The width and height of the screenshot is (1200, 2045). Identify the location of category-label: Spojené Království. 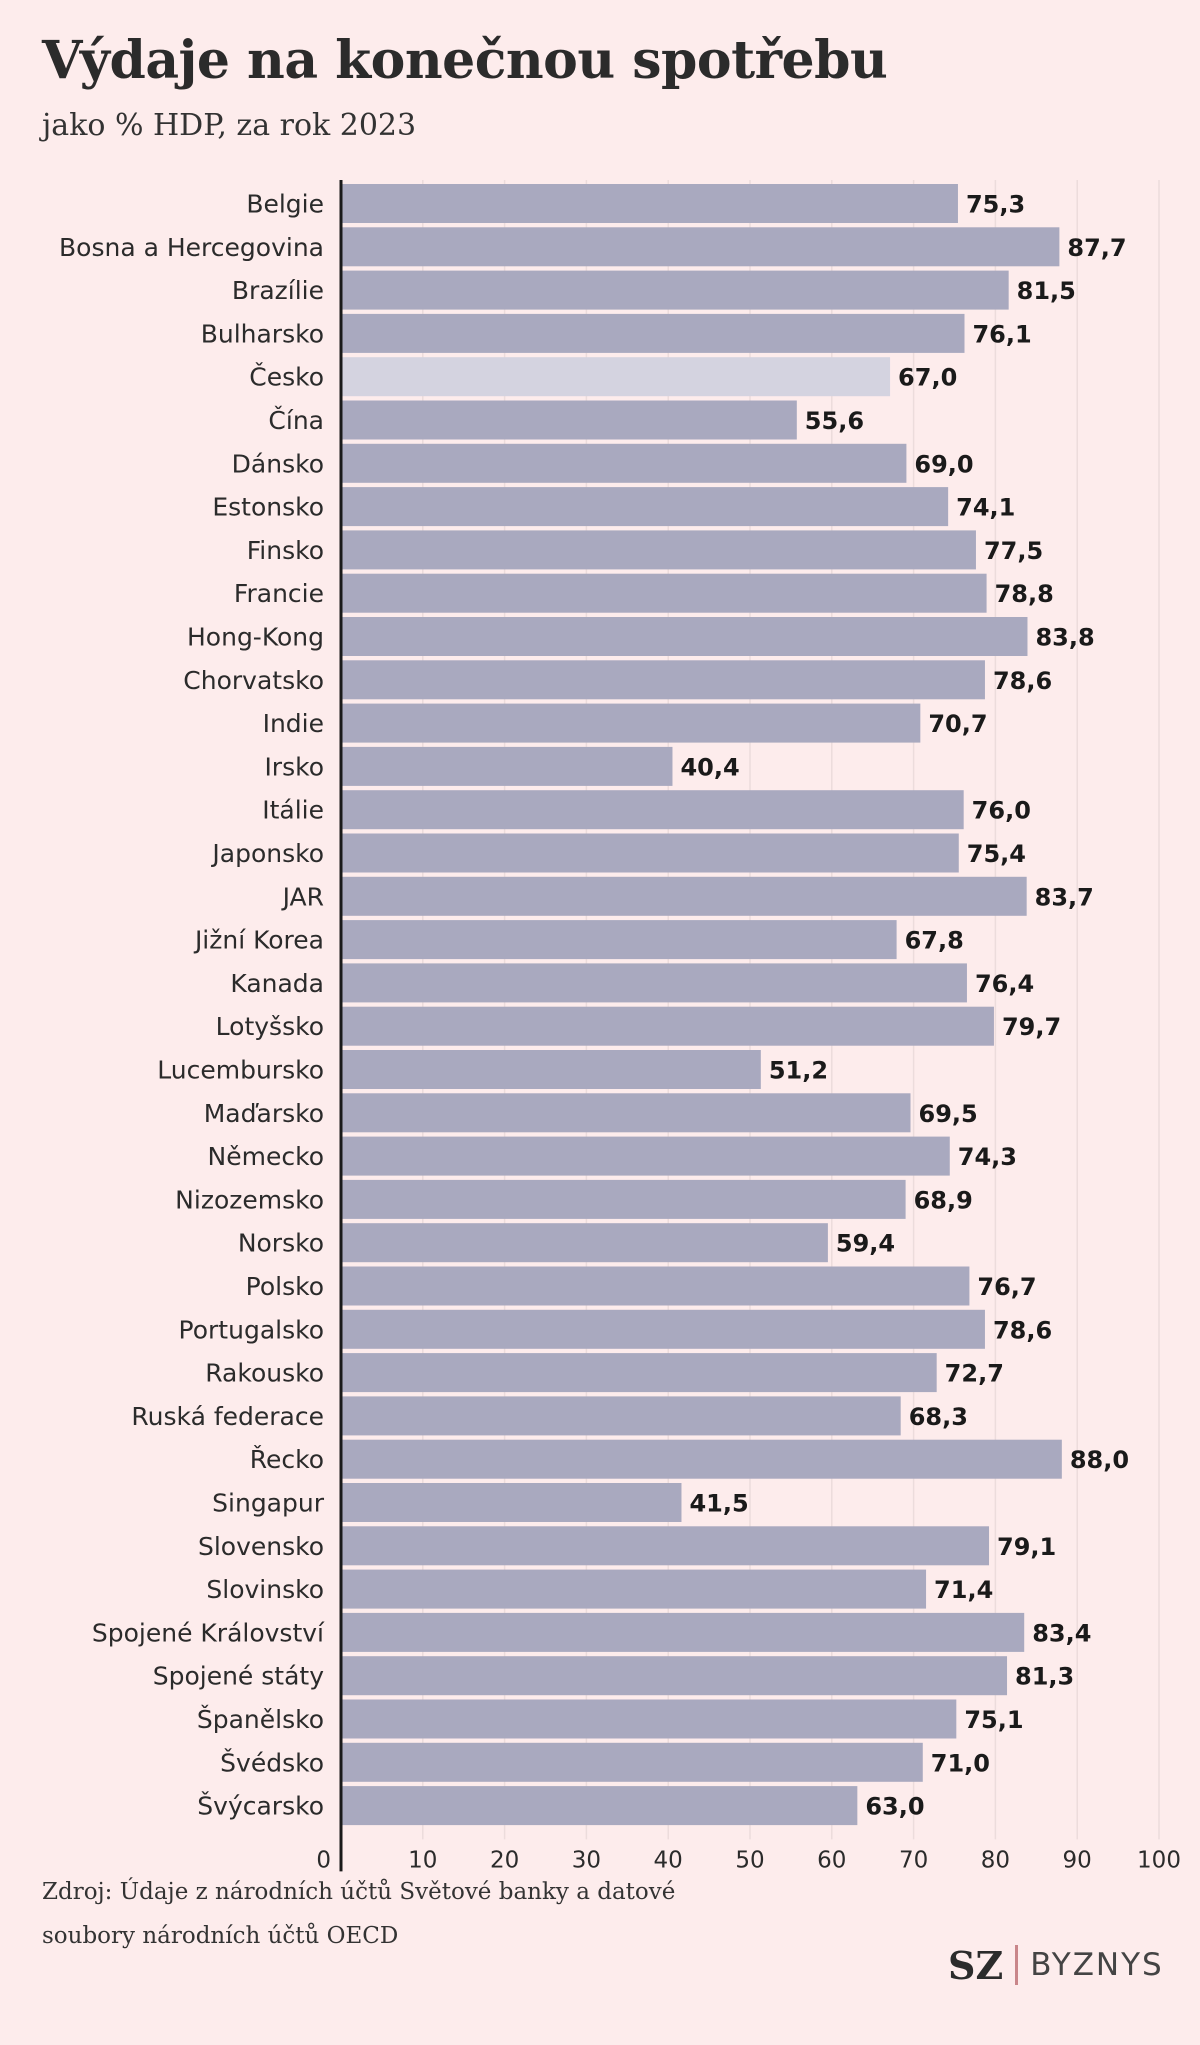
(208, 1632).